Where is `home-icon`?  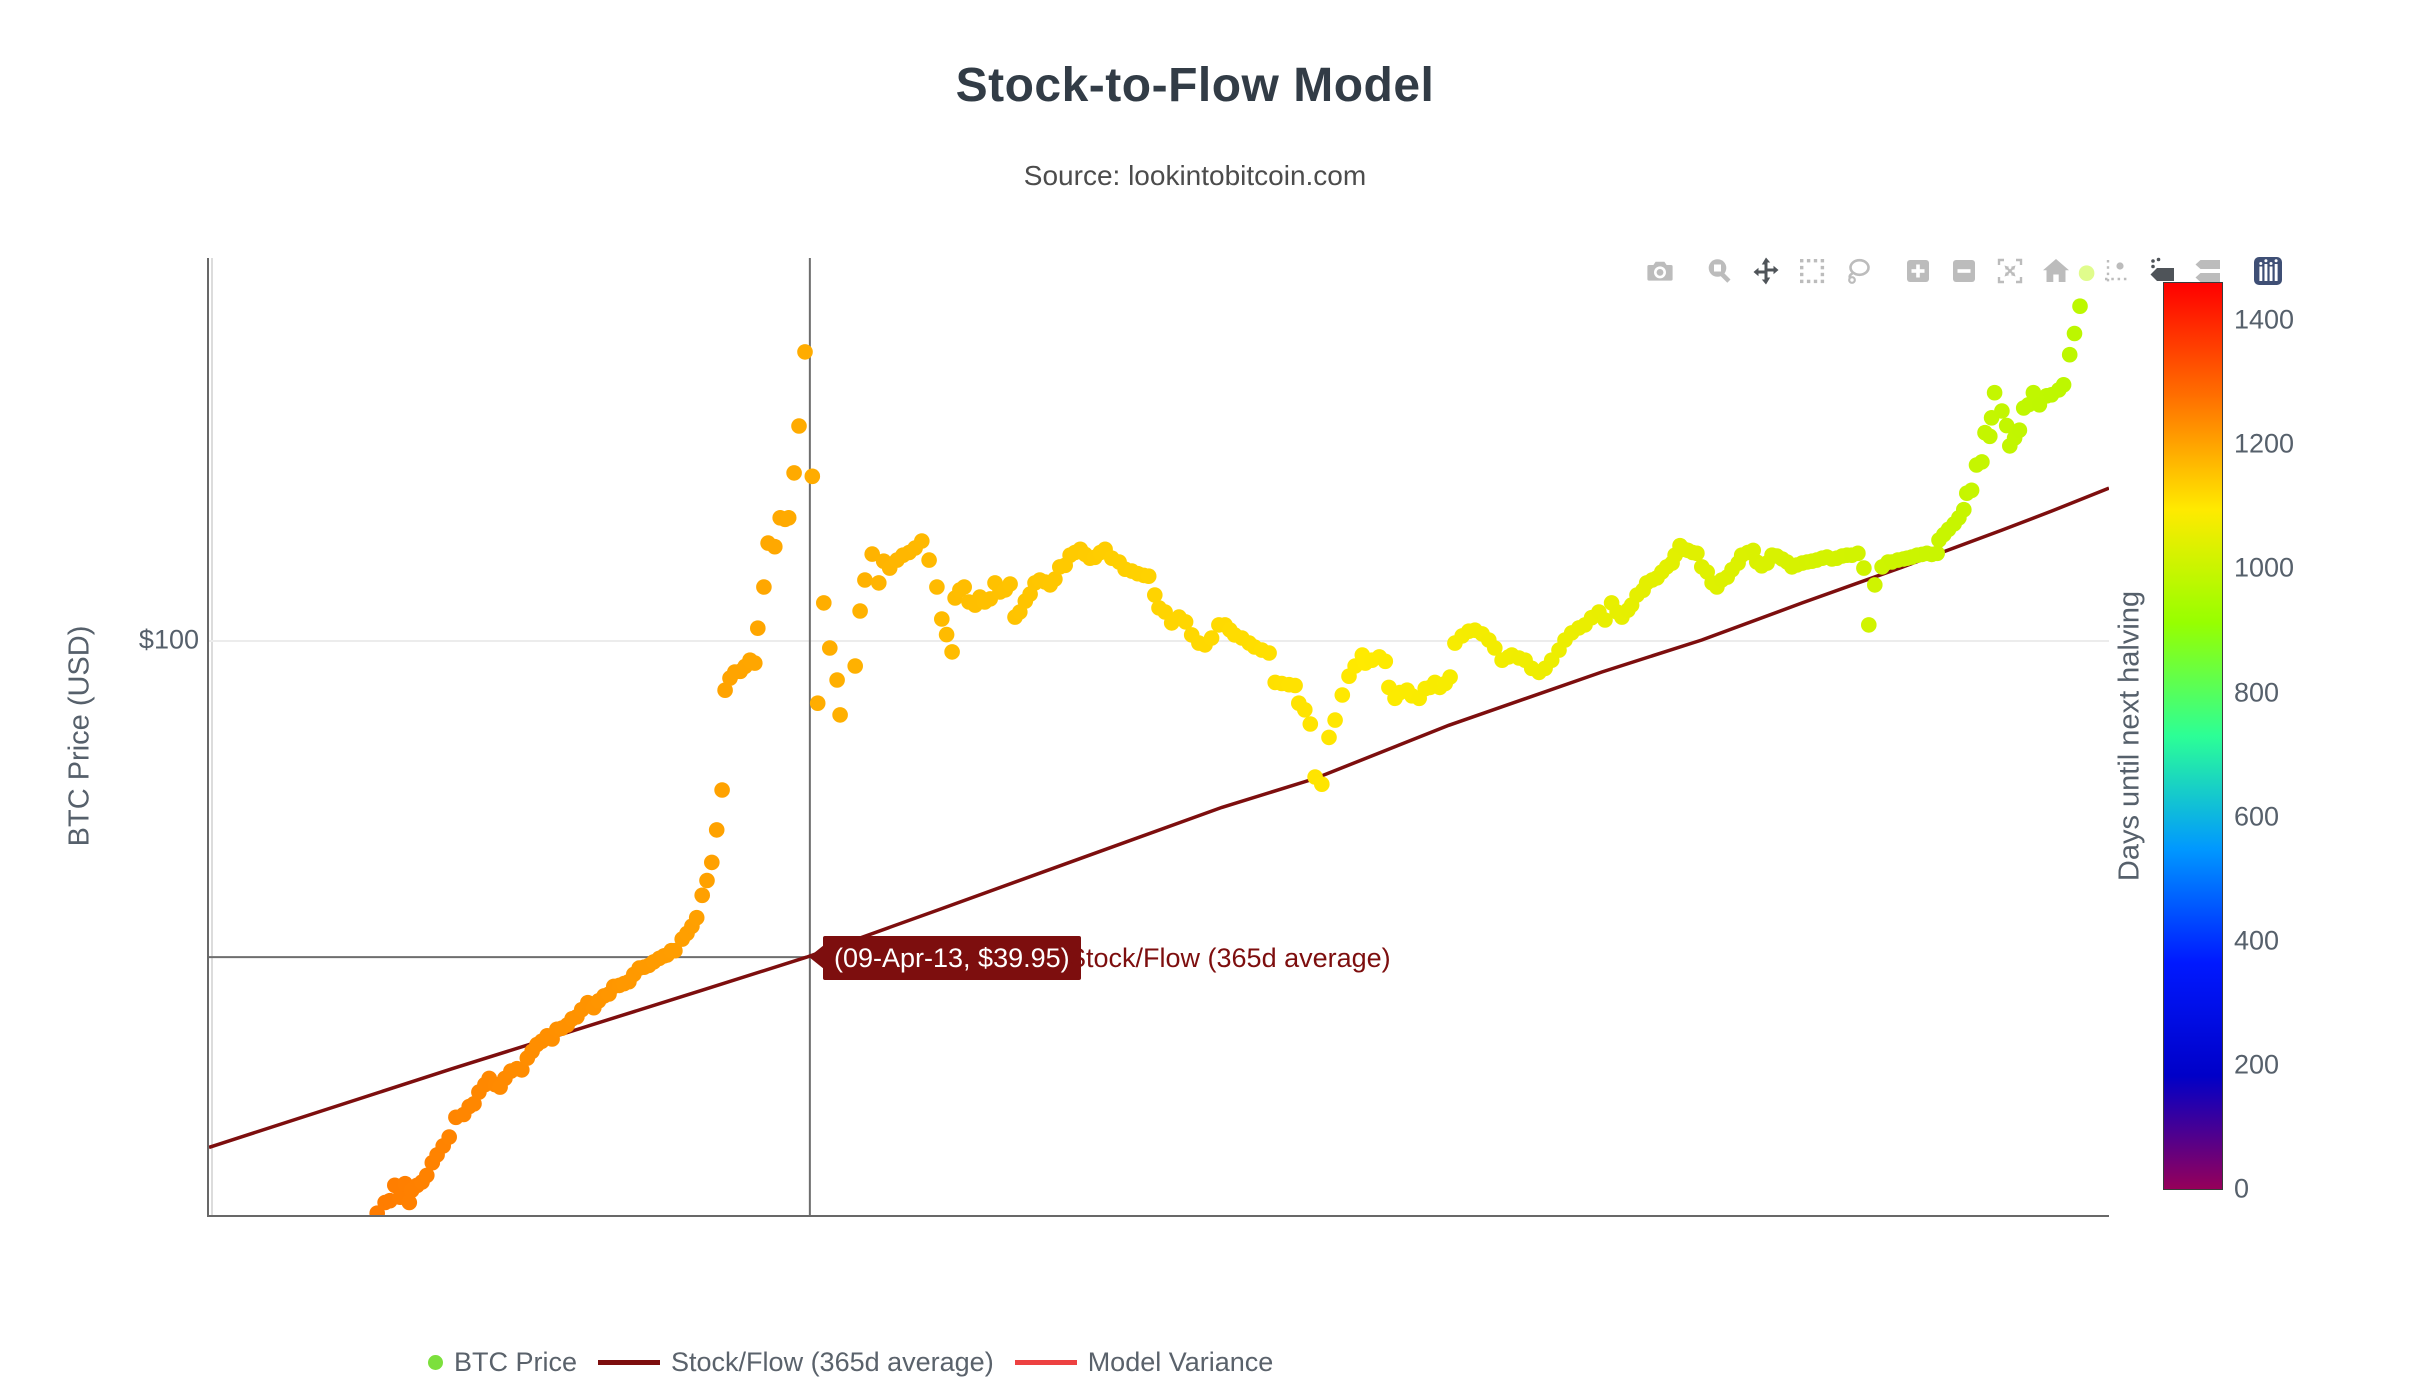
home-icon is located at coordinates (2056, 271).